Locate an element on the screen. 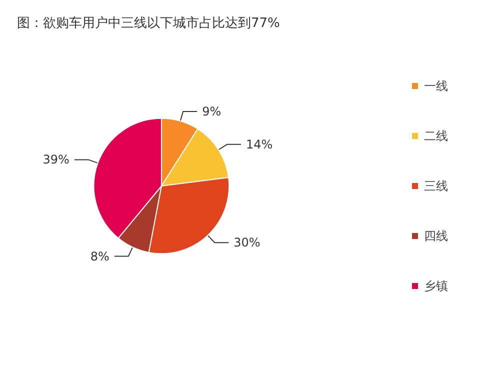  legend-label: 三线 is located at coordinates (436, 186).